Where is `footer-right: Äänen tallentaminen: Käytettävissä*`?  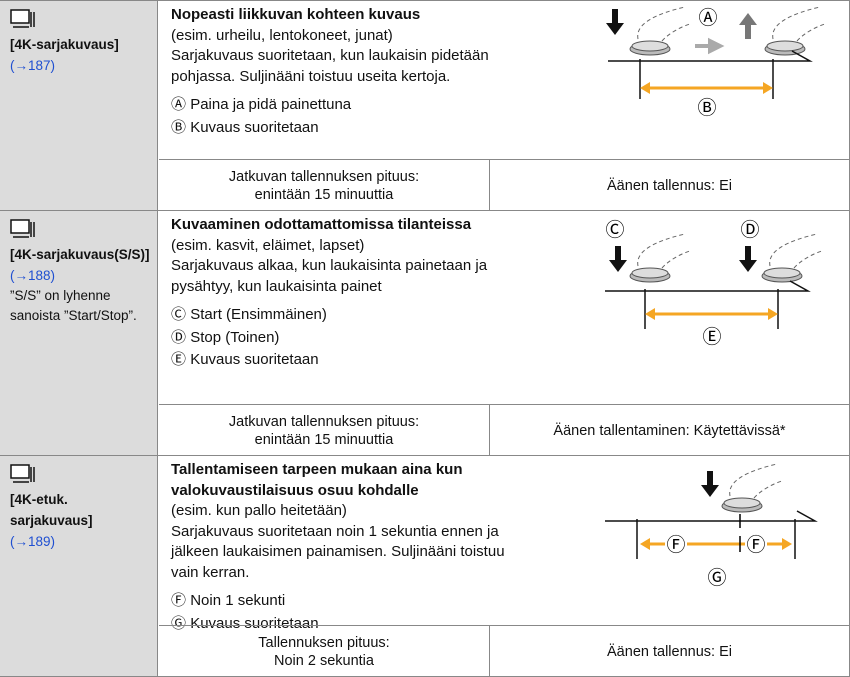 footer-right: Äänen tallentaminen: Käytettävissä* is located at coordinates (669, 430).